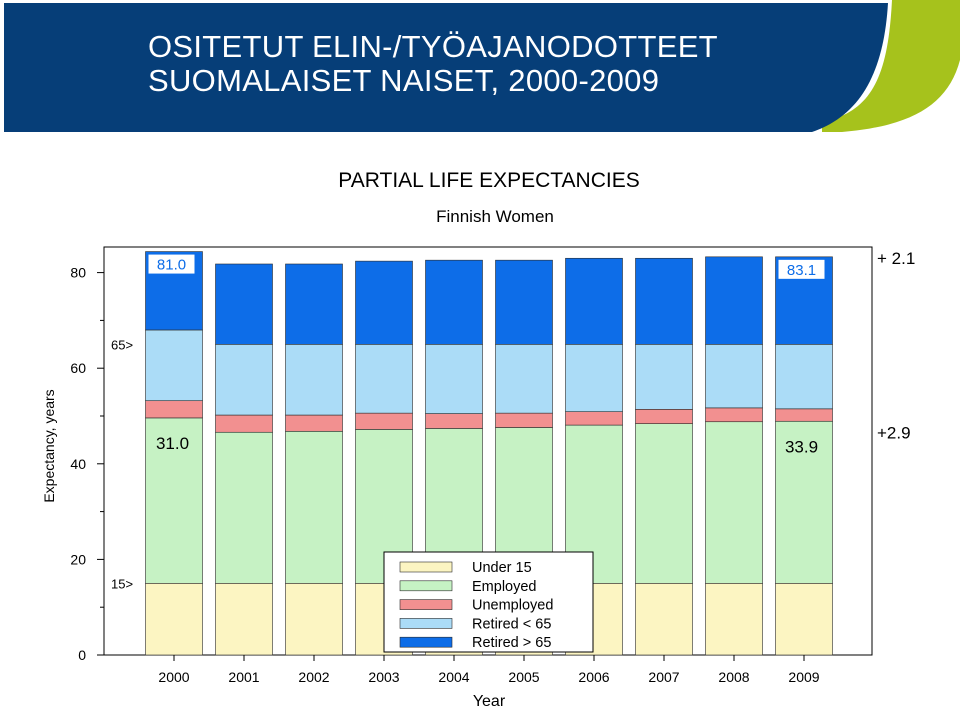 The height and width of the screenshot is (713, 960). What do you see at coordinates (122, 344) in the screenshot?
I see `age-marker-65: 65>` at bounding box center [122, 344].